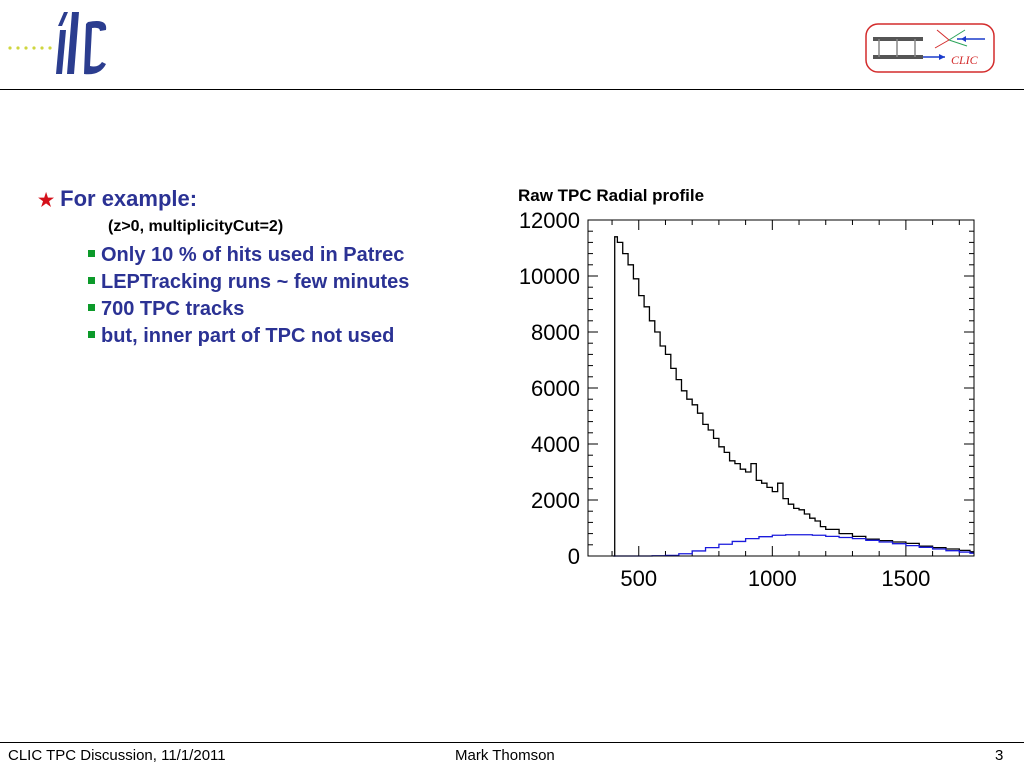 This screenshot has width=1024, height=768. Describe the element at coordinates (555, 388) in the screenshot. I see `y-tick-label: 6000` at that location.